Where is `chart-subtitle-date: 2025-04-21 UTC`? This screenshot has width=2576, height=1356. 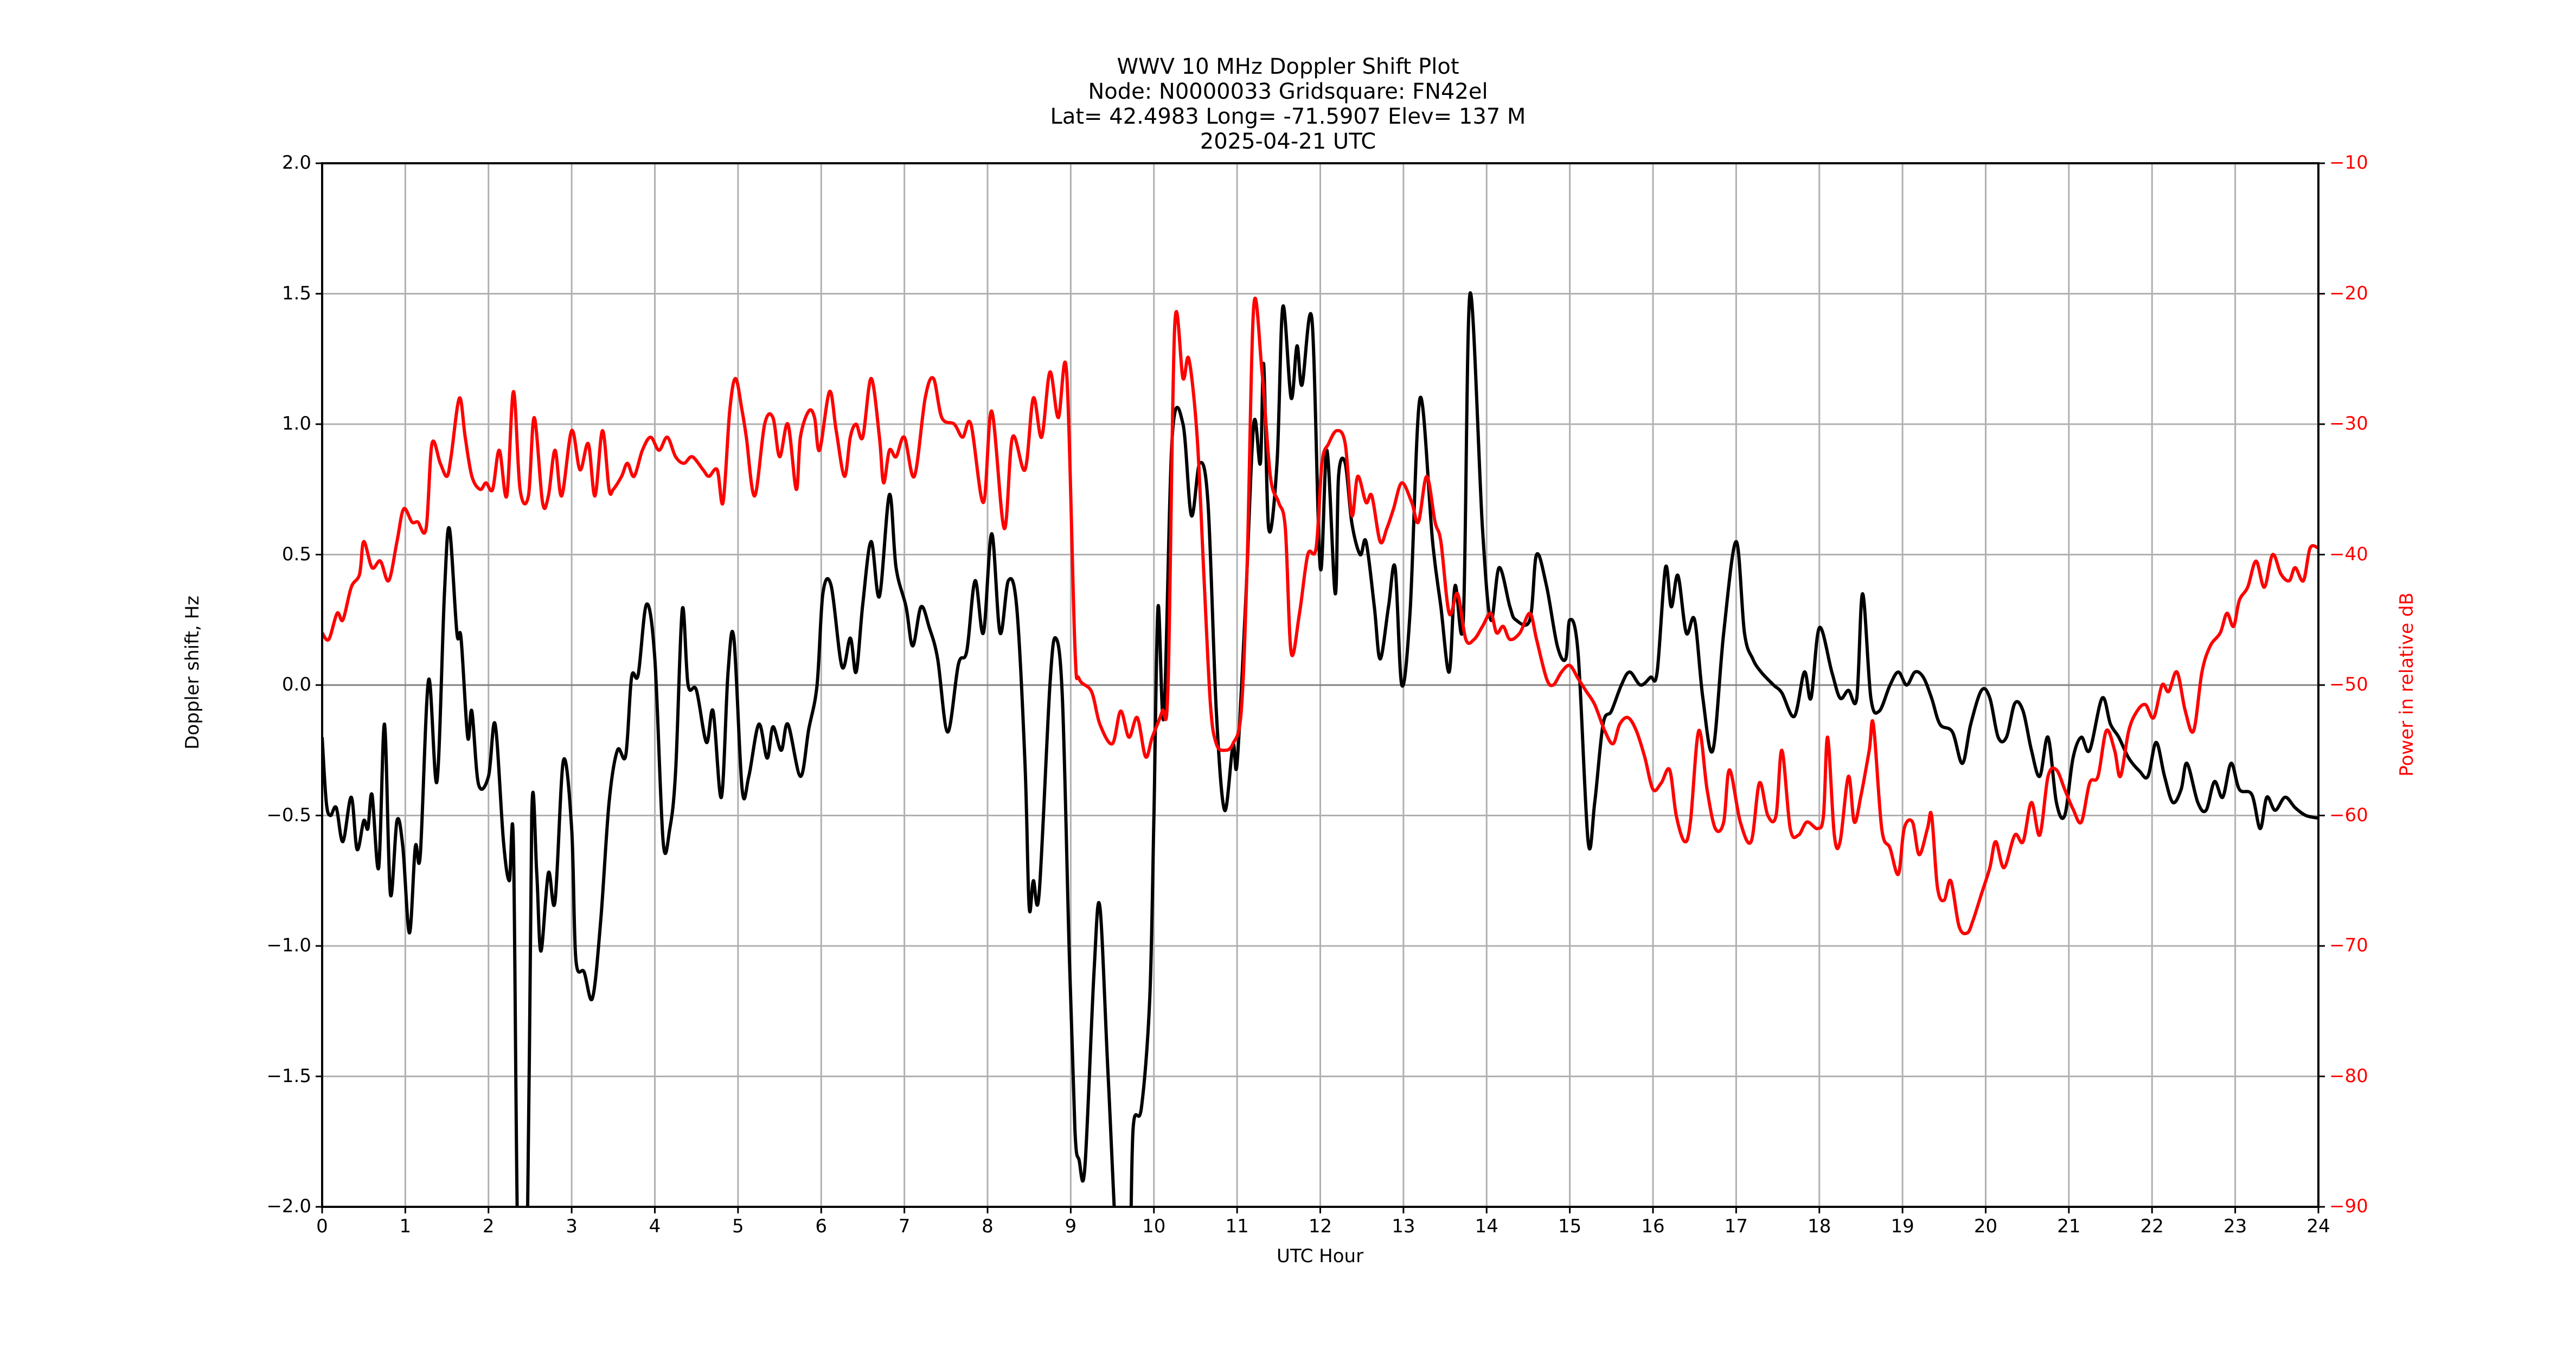 chart-subtitle-date: 2025-04-21 UTC is located at coordinates (1288, 141).